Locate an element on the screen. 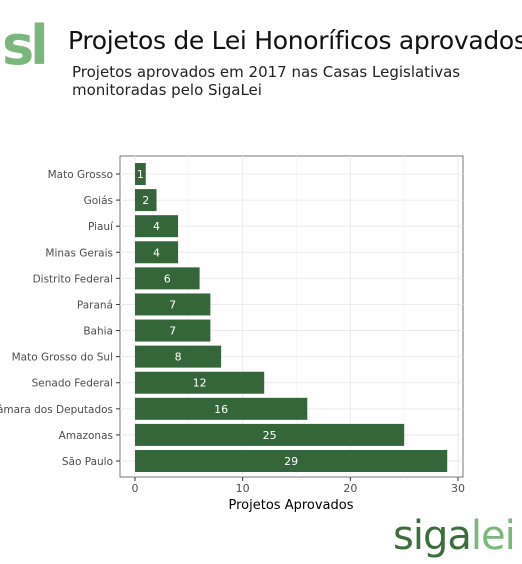 The width and height of the screenshot is (522, 564). brand-part-1: siga is located at coordinates (432, 536).